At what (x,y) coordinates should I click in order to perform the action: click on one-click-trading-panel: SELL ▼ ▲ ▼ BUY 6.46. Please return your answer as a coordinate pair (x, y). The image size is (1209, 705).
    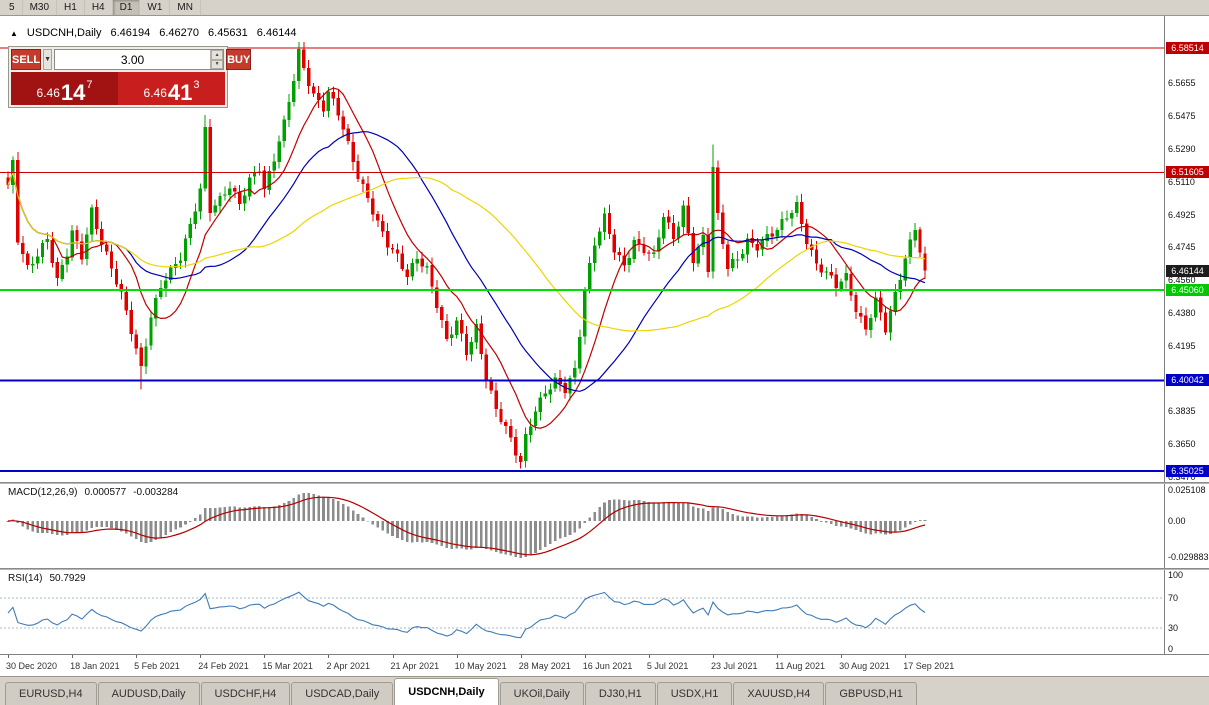
    Looking at the image, I should click on (130, 77).